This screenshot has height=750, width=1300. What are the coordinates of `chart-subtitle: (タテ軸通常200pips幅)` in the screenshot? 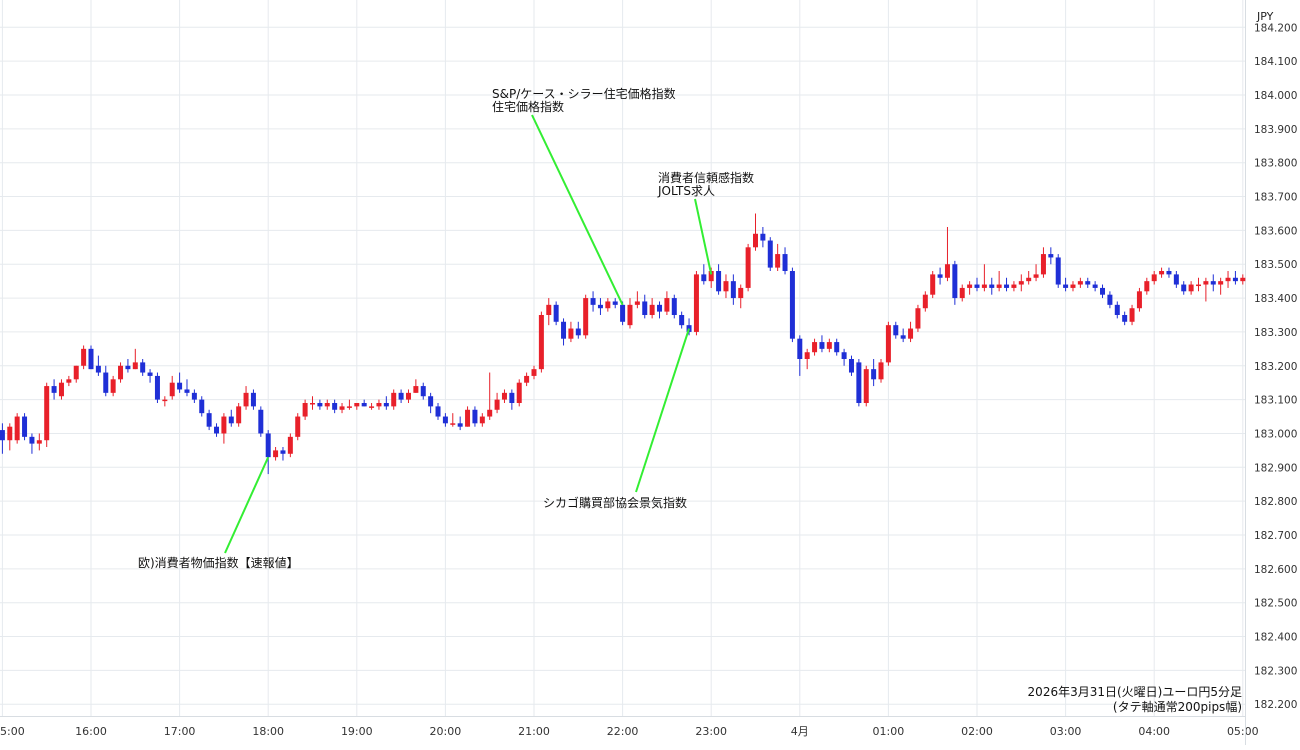 It's located at (1177, 707).